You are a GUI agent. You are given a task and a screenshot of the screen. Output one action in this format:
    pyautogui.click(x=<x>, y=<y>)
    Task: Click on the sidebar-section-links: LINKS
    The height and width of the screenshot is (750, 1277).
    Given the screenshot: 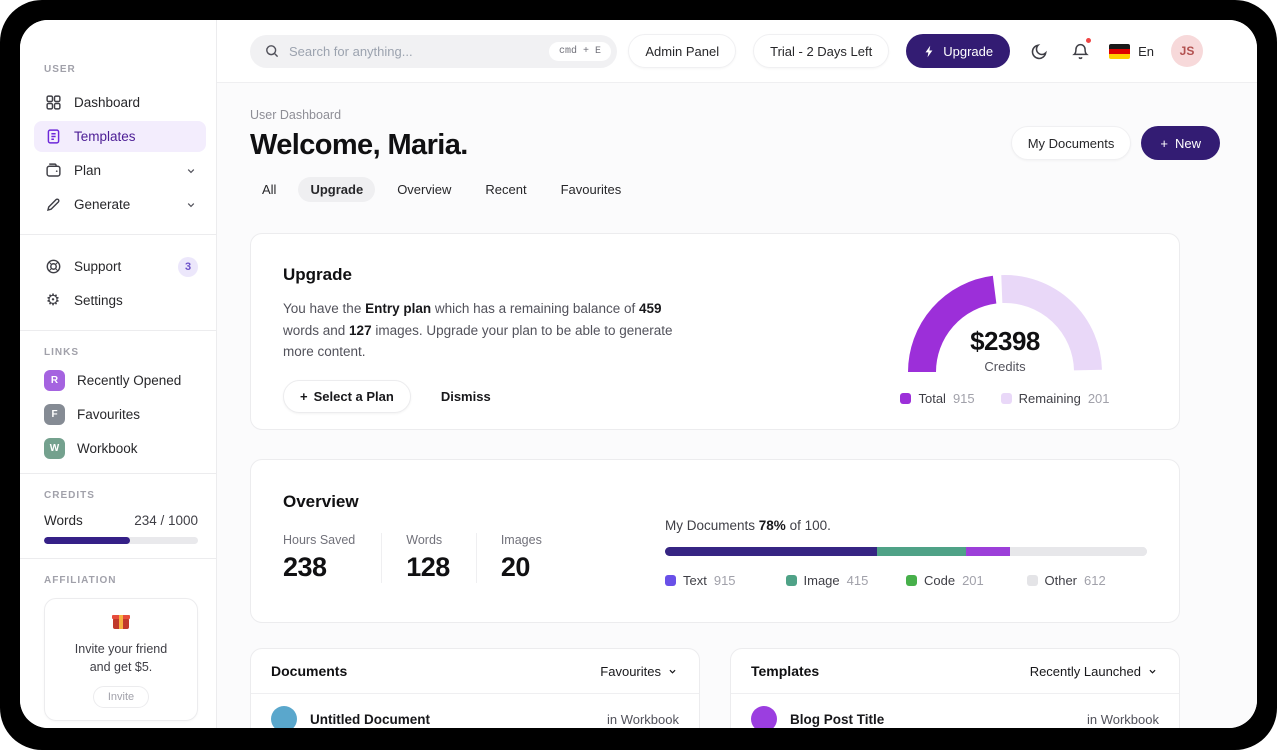 What is the action you would take?
    pyautogui.click(x=61, y=352)
    